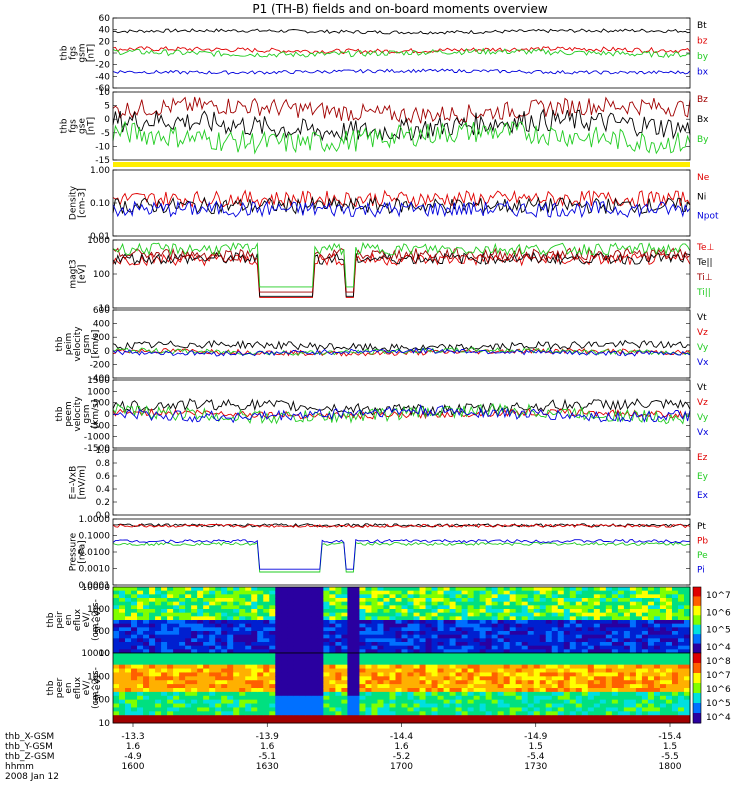  Describe the element at coordinates (401, 344) in the screenshot. I see `panel-frame-vi` at that location.